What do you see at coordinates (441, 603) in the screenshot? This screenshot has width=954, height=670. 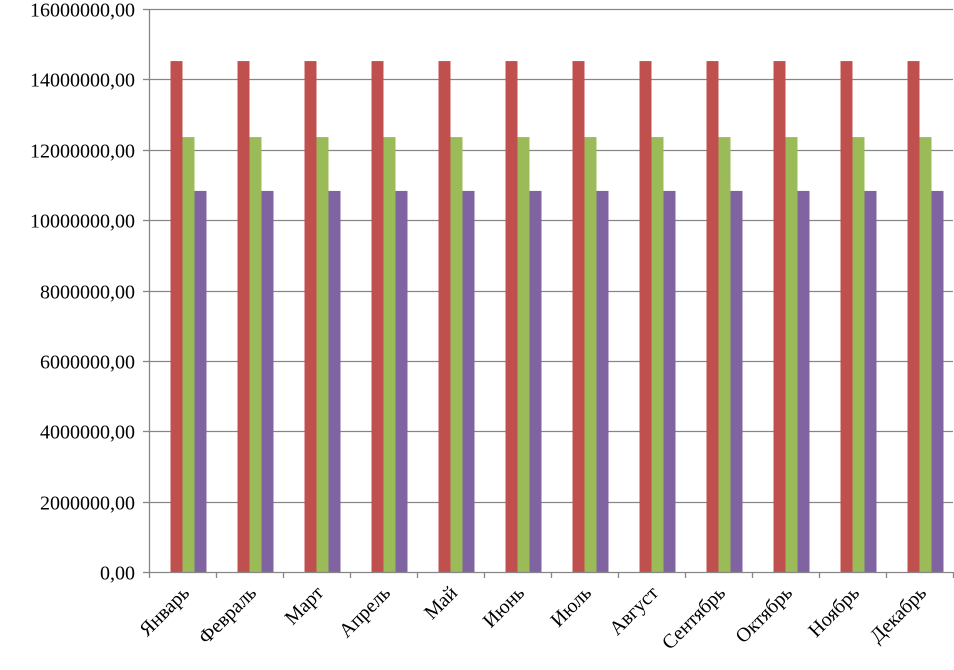 I see `x-tick-label: Май` at bounding box center [441, 603].